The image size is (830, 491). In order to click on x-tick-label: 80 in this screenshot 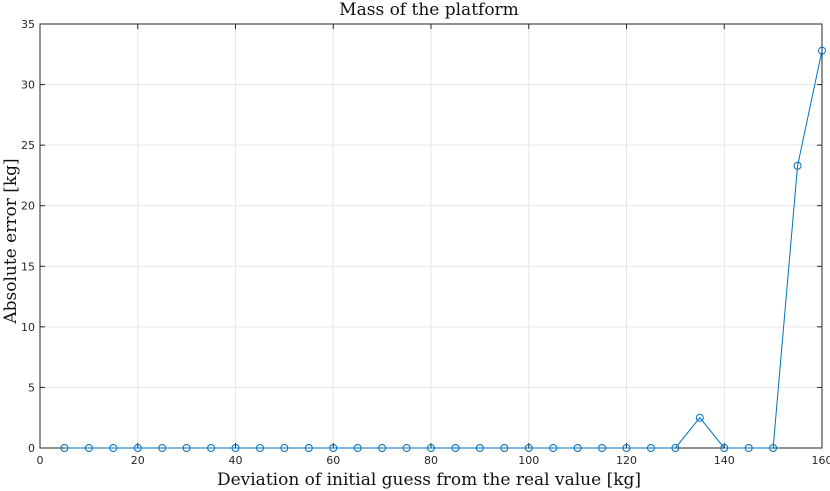, I will do `click(431, 460)`.